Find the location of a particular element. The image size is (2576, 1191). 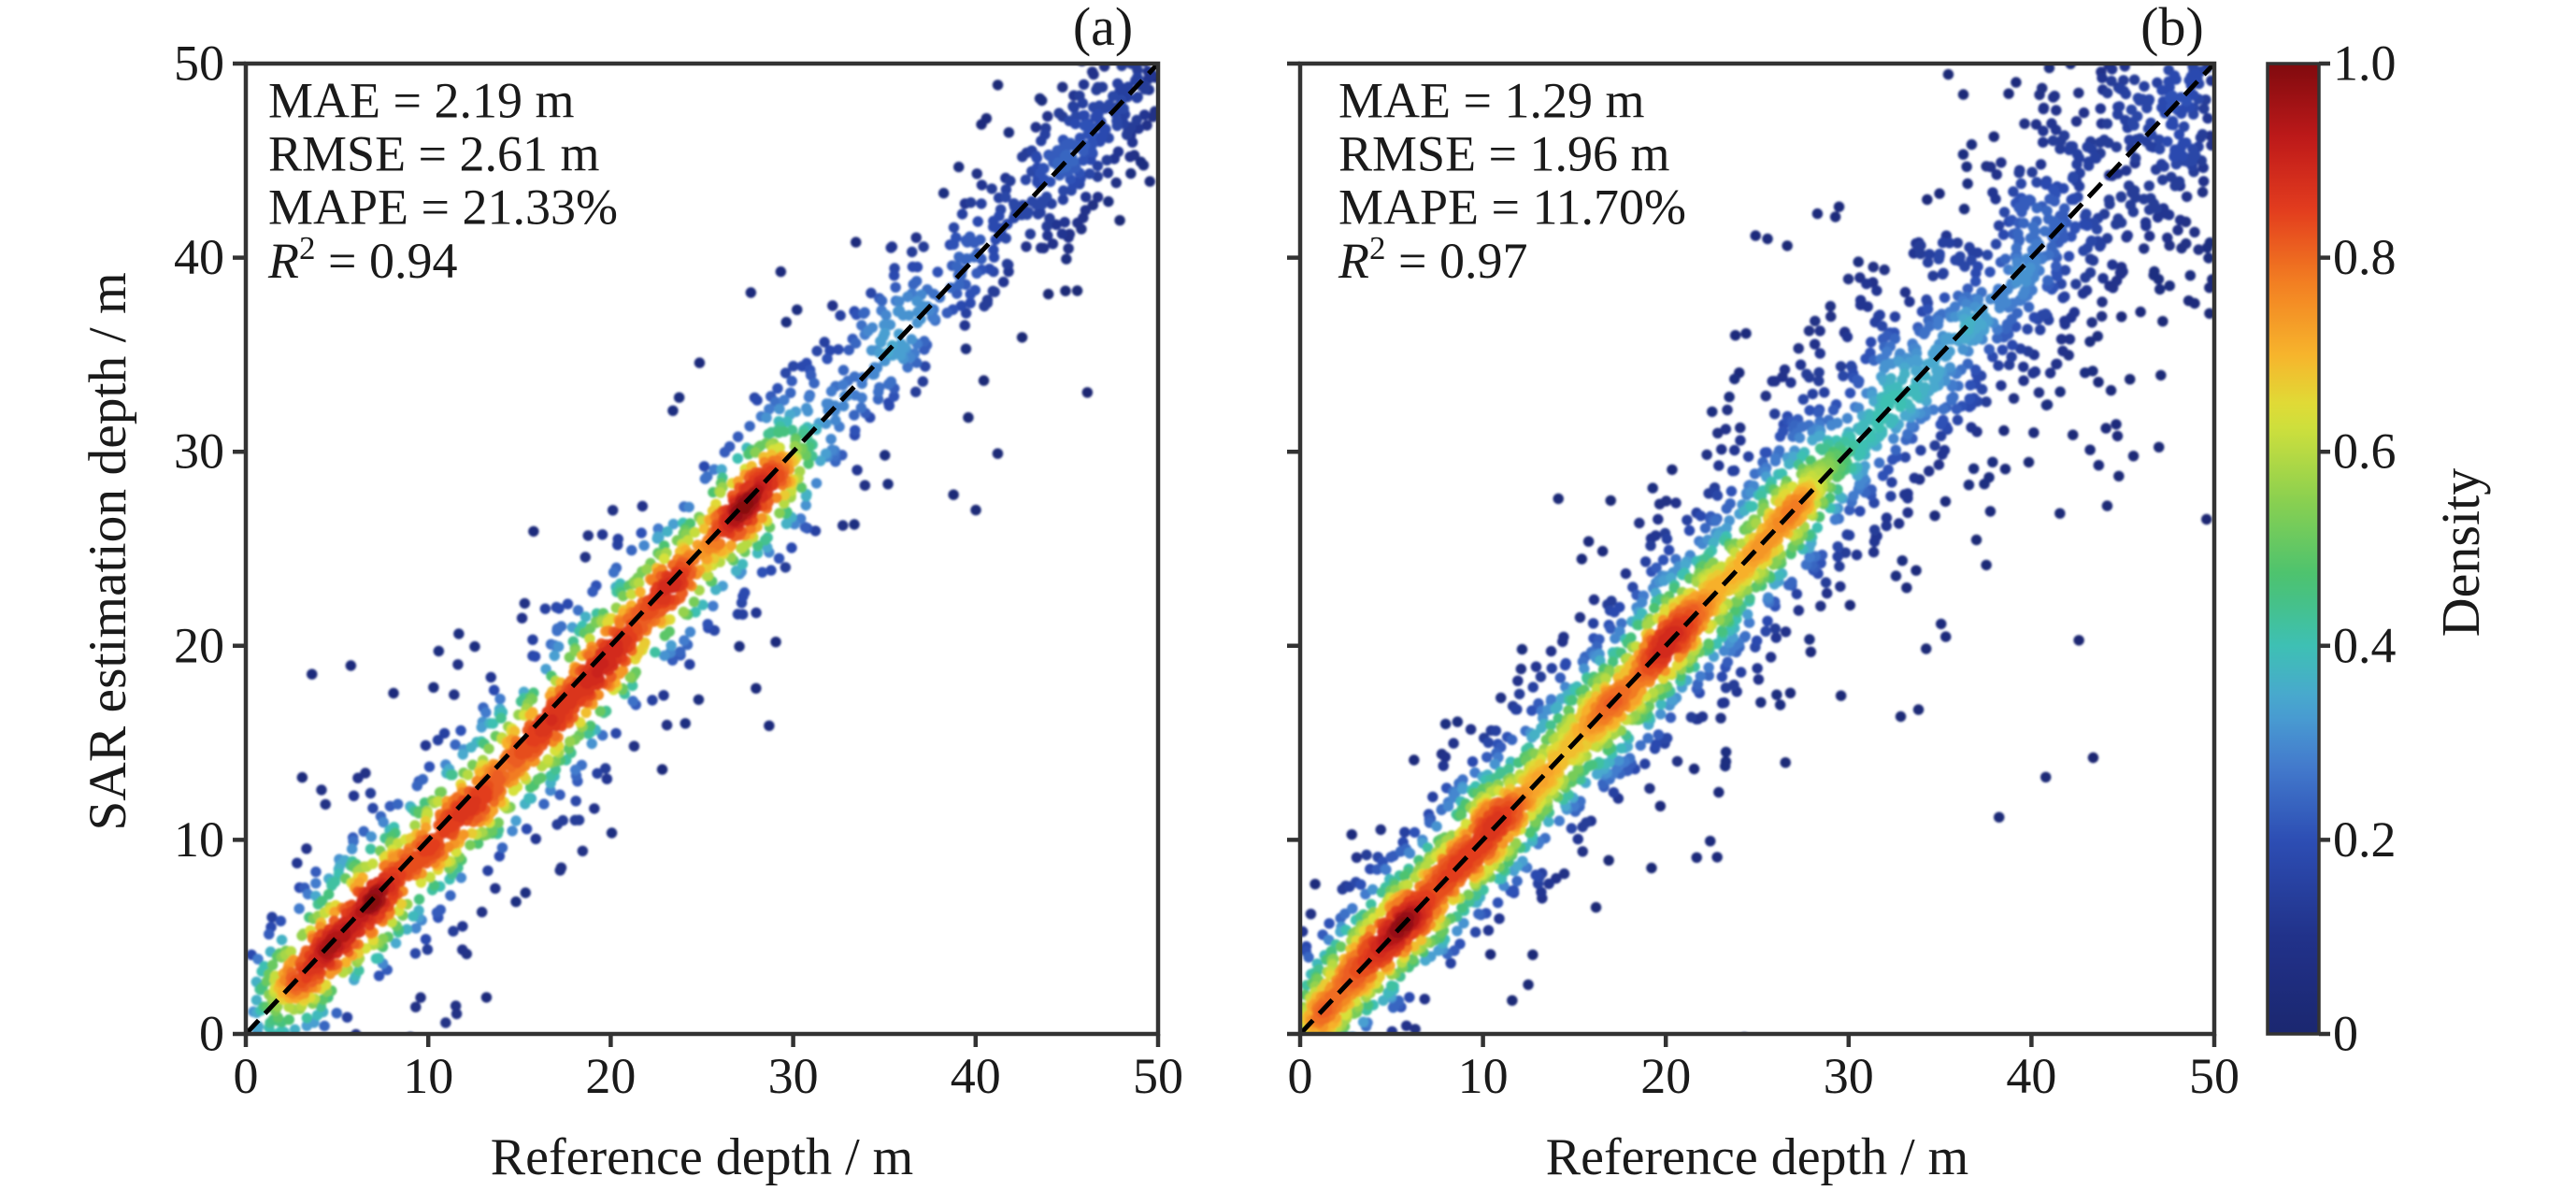

svg-text: 0.8 is located at coordinates (2365, 257).